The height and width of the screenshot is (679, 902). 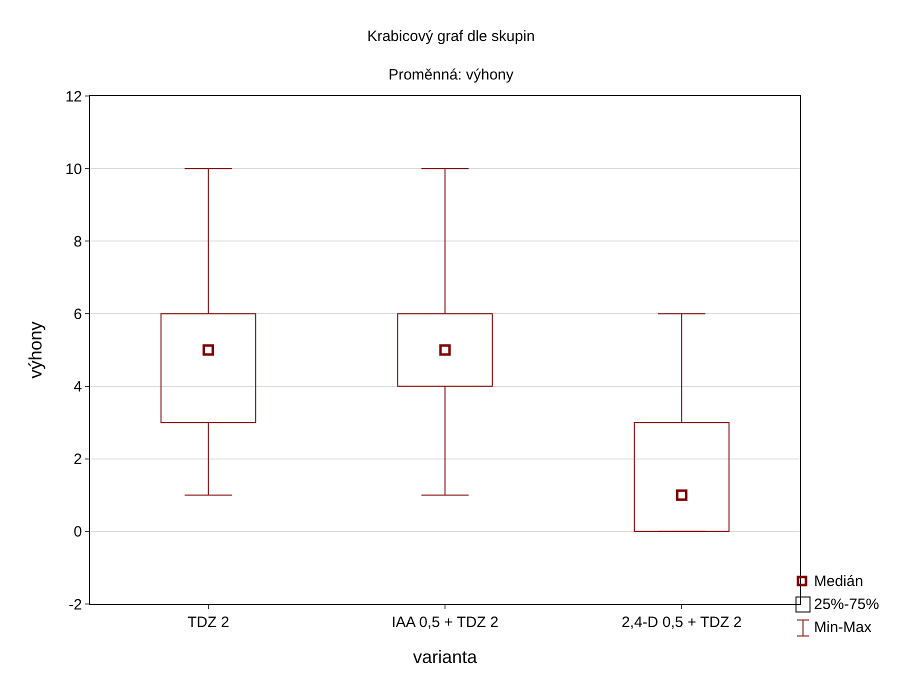 What do you see at coordinates (208, 622) in the screenshot?
I see `x-tick-label: TDZ 2` at bounding box center [208, 622].